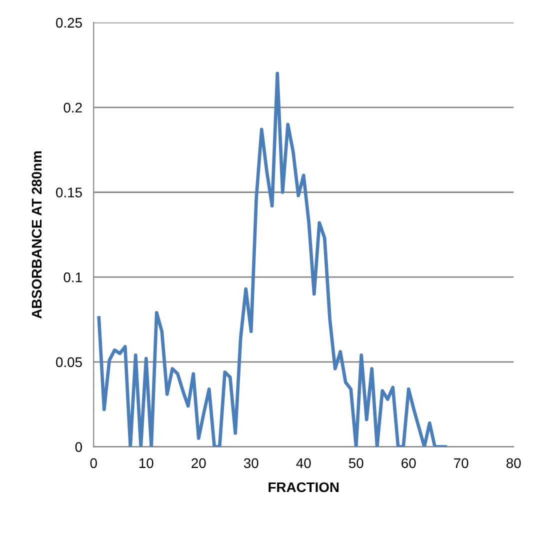 The image size is (535, 537). Describe the element at coordinates (73, 277) in the screenshot. I see `y-tick-label: 0.1` at that location.